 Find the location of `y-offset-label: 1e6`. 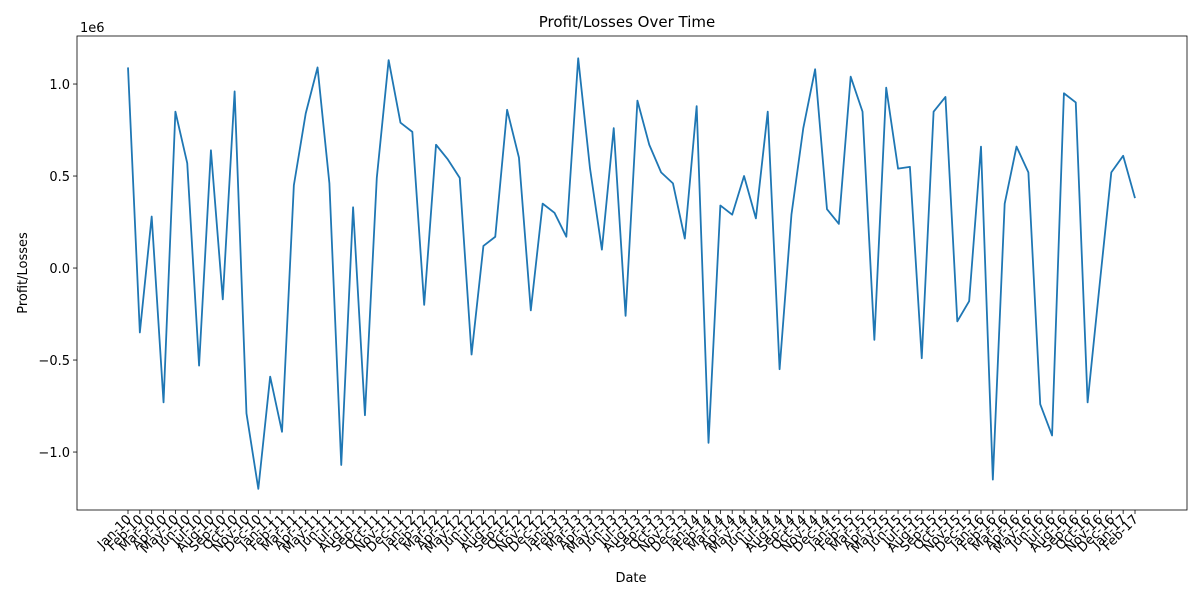

y-offset-label: 1e6 is located at coordinates (92, 28).